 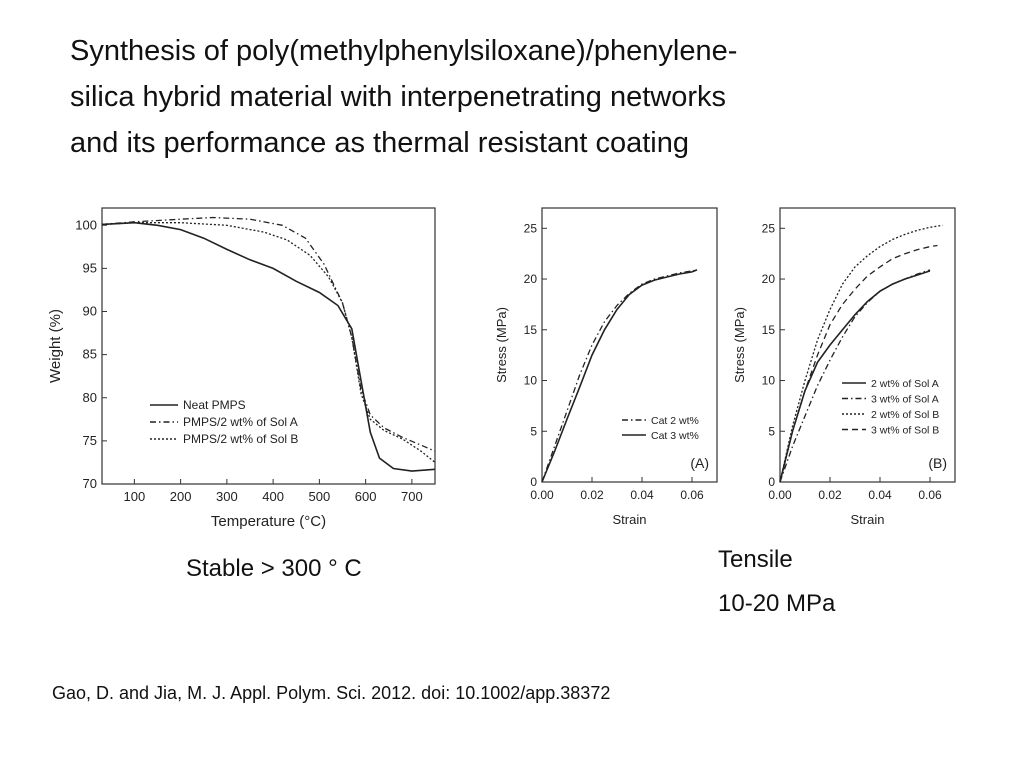 What do you see at coordinates (90, 440) in the screenshot?
I see `y-tick-label: 75` at bounding box center [90, 440].